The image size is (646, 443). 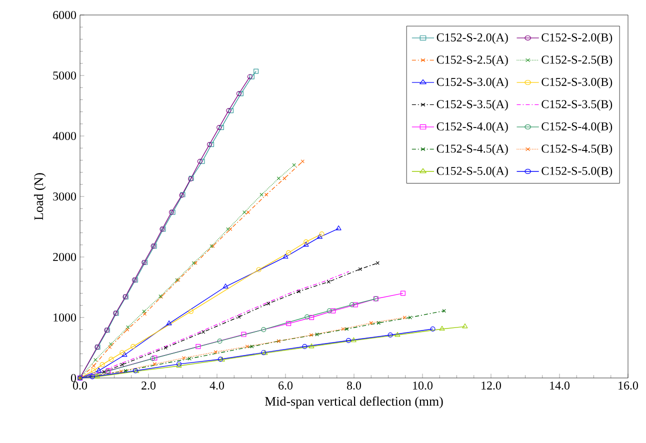 I want to click on x-tick-label: 14.0, so click(x=560, y=386).